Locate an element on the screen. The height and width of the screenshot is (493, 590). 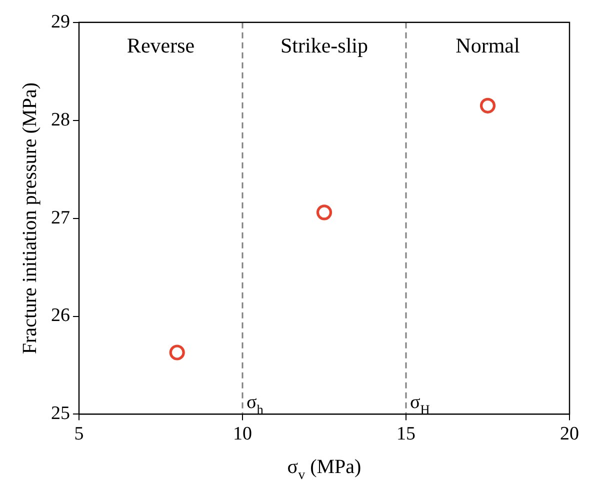
x-tick-label: 15 is located at coordinates (406, 434).